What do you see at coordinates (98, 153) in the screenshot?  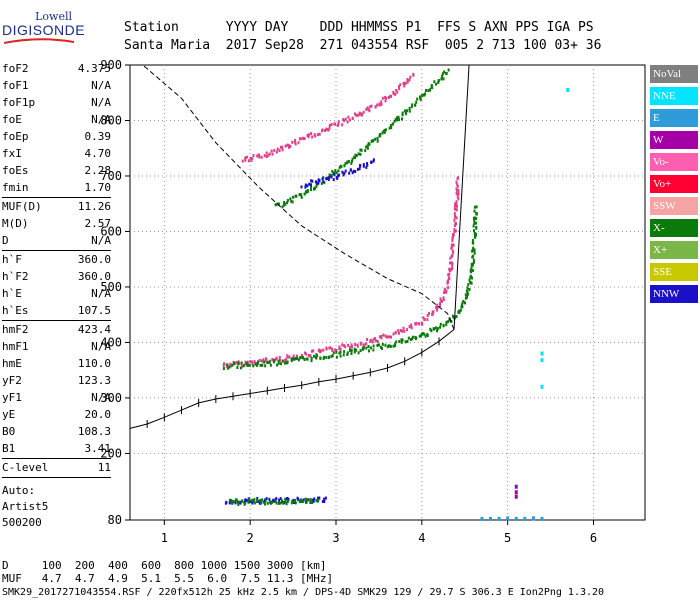 I see `param-value: 4.70` at bounding box center [98, 153].